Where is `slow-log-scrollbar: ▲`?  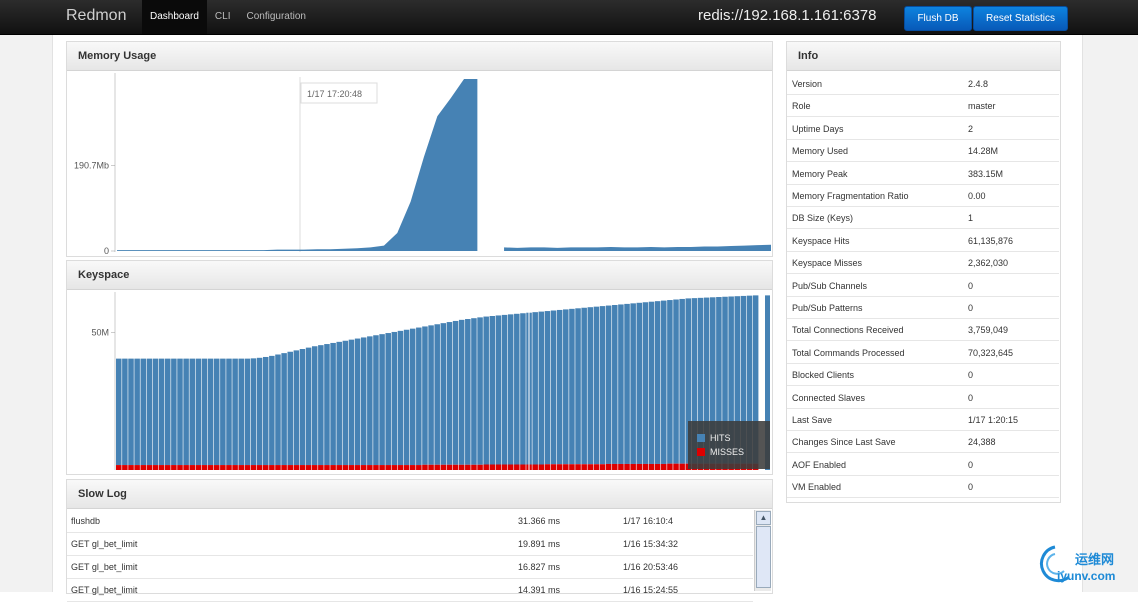
slow-log-scrollbar: ▲ is located at coordinates (762, 550).